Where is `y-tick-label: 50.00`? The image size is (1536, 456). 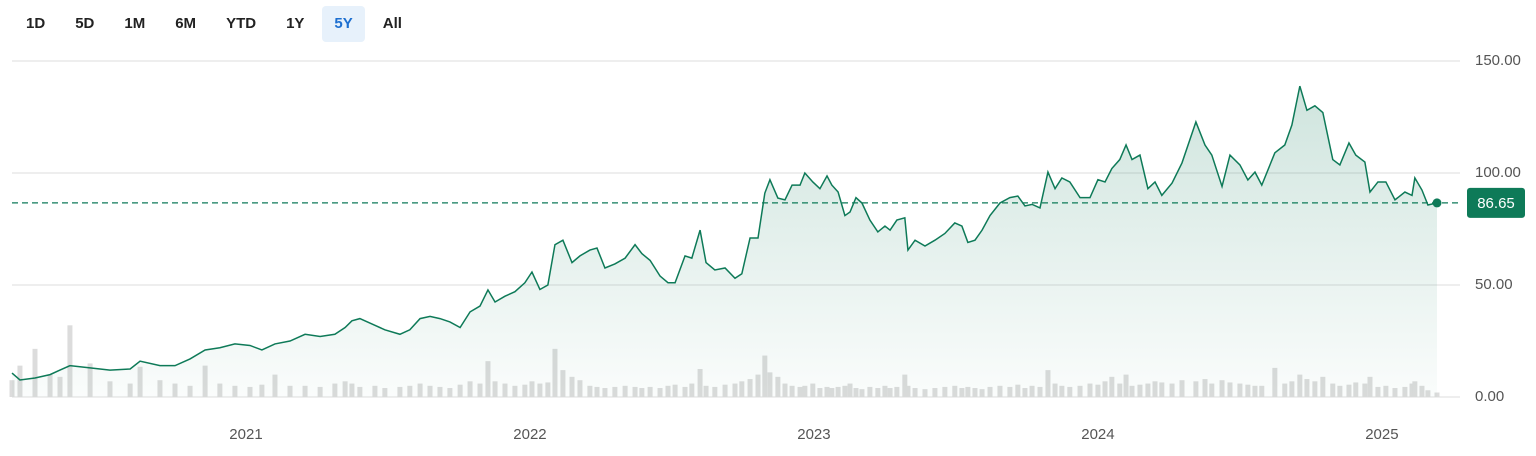 y-tick-label: 50.00 is located at coordinates (1494, 284).